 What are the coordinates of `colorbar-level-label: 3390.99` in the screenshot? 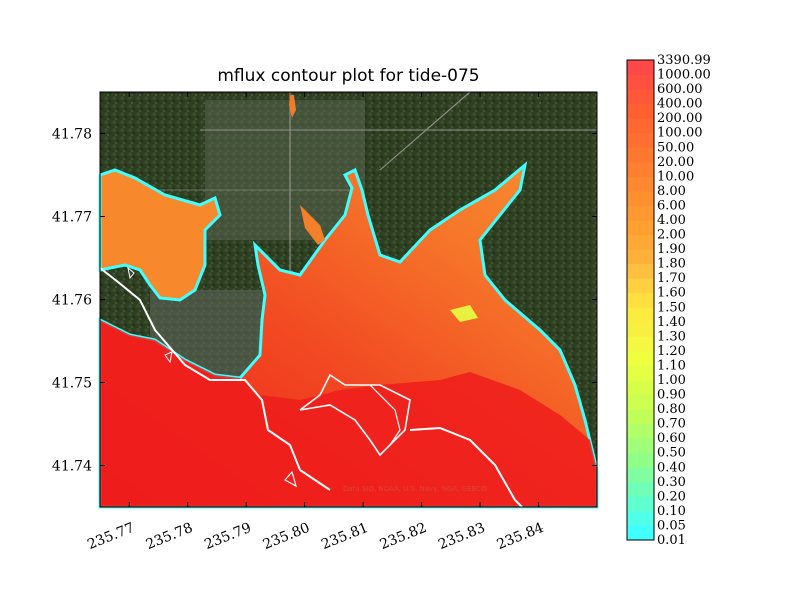 It's located at (684, 60).